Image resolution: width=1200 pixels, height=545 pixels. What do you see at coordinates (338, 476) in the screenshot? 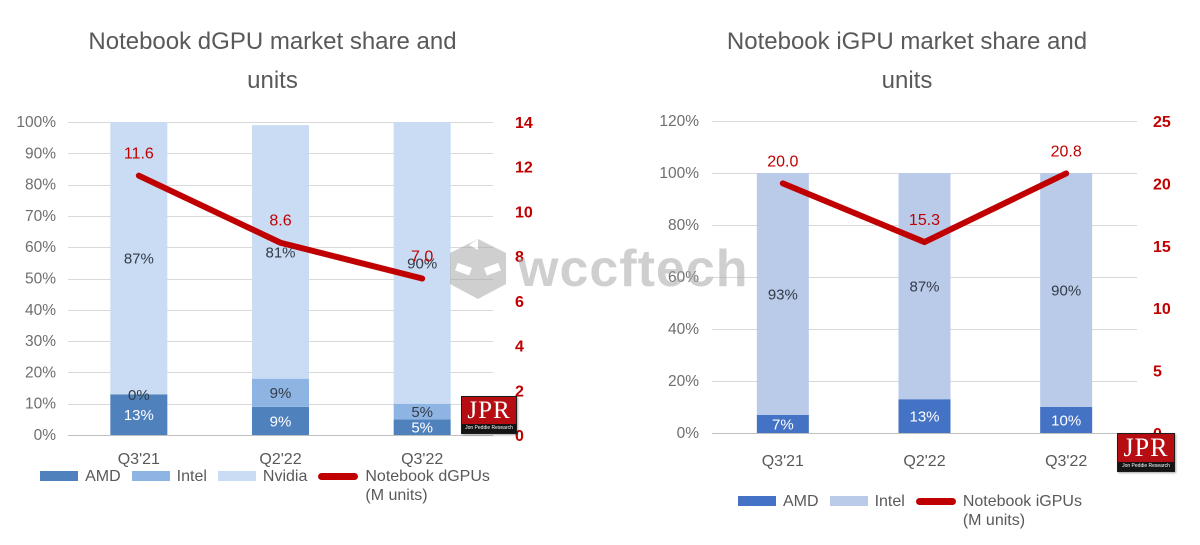
I see `legend-line-swatch` at bounding box center [338, 476].